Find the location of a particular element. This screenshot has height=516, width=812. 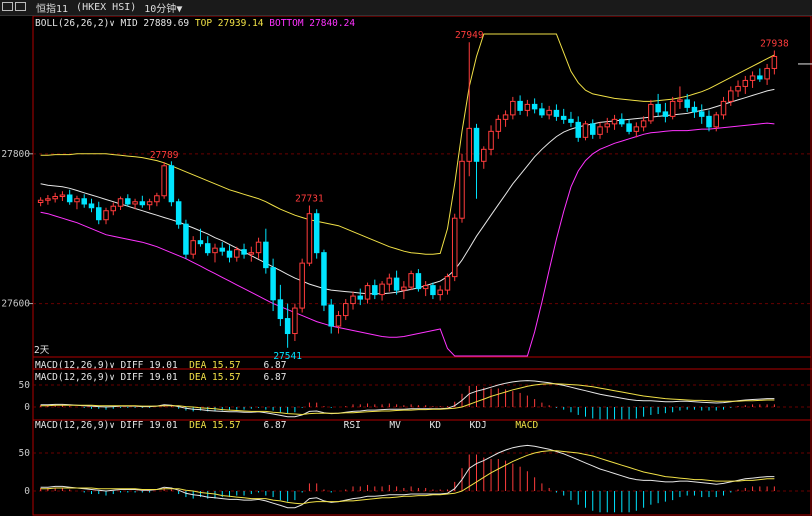

price-axis-label: 27800 is located at coordinates (15, 154).